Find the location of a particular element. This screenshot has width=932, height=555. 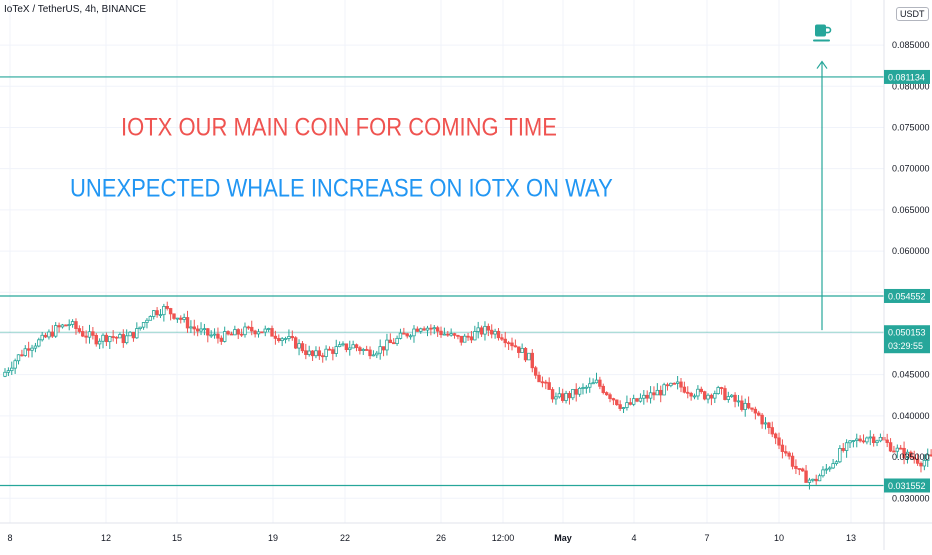

y-tick-label: 0.030000 is located at coordinates (911, 498).